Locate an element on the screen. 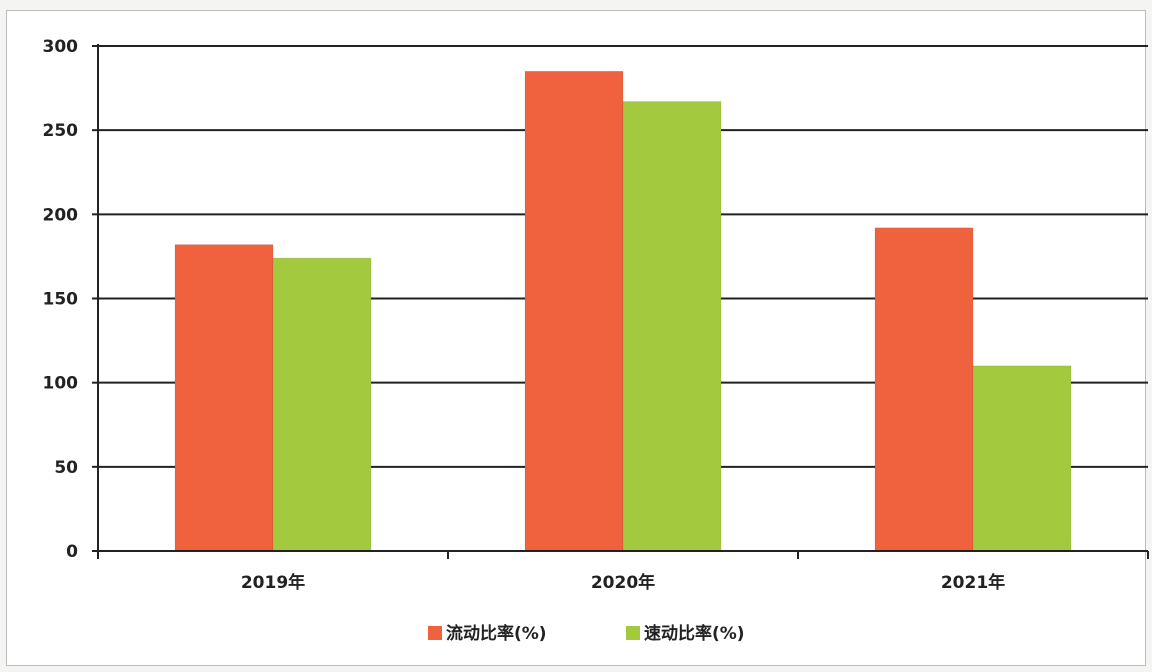 The image size is (1152, 672). y-tick-label: 250 is located at coordinates (61, 131).